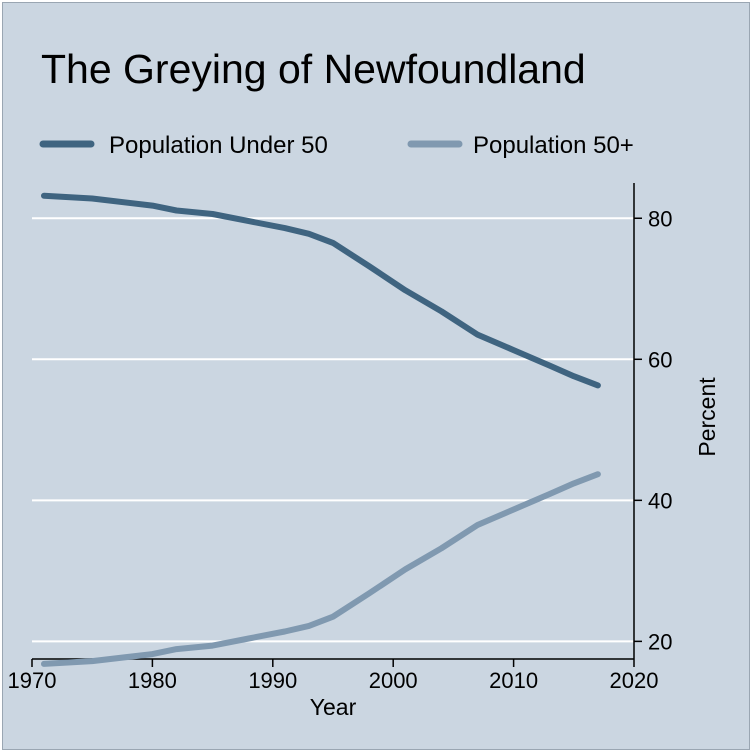 The height and width of the screenshot is (754, 754). I want to click on x-tick-label-2010: 2010, so click(513, 680).